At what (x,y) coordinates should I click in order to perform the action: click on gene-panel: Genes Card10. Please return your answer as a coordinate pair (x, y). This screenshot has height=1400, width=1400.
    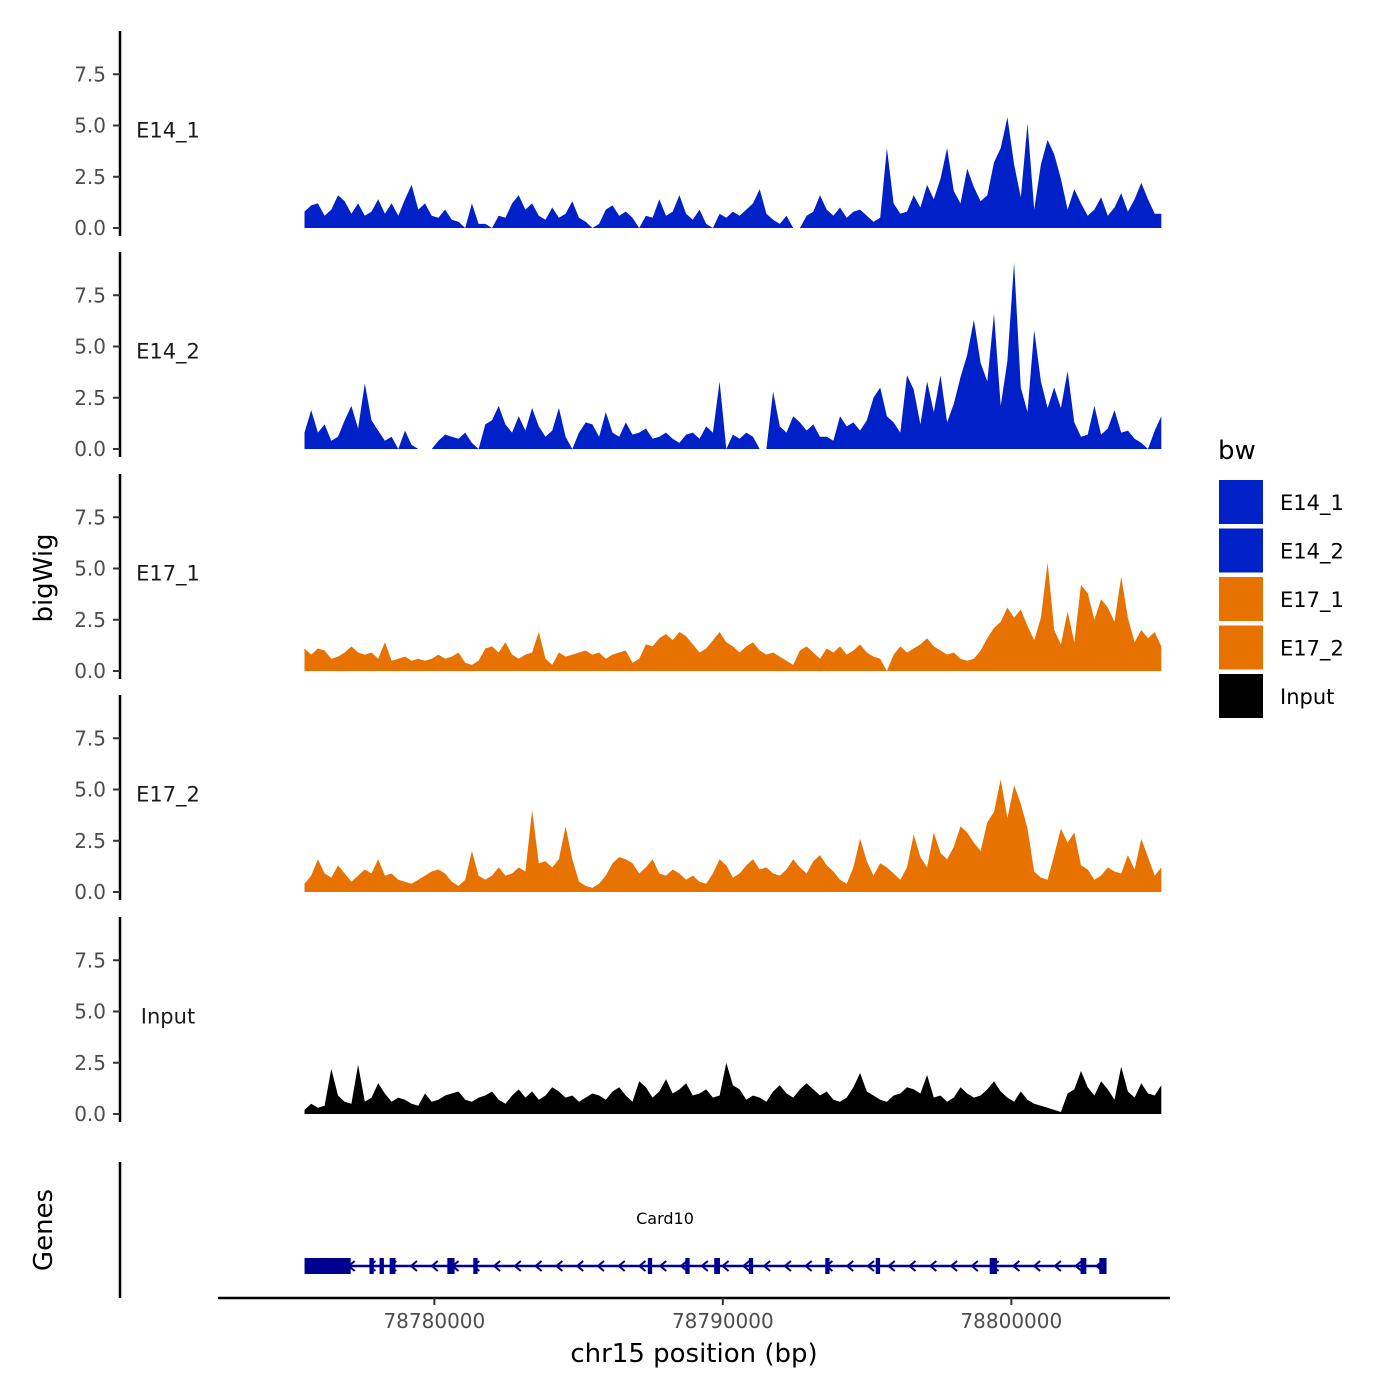
    Looking at the image, I should click on (568, 1230).